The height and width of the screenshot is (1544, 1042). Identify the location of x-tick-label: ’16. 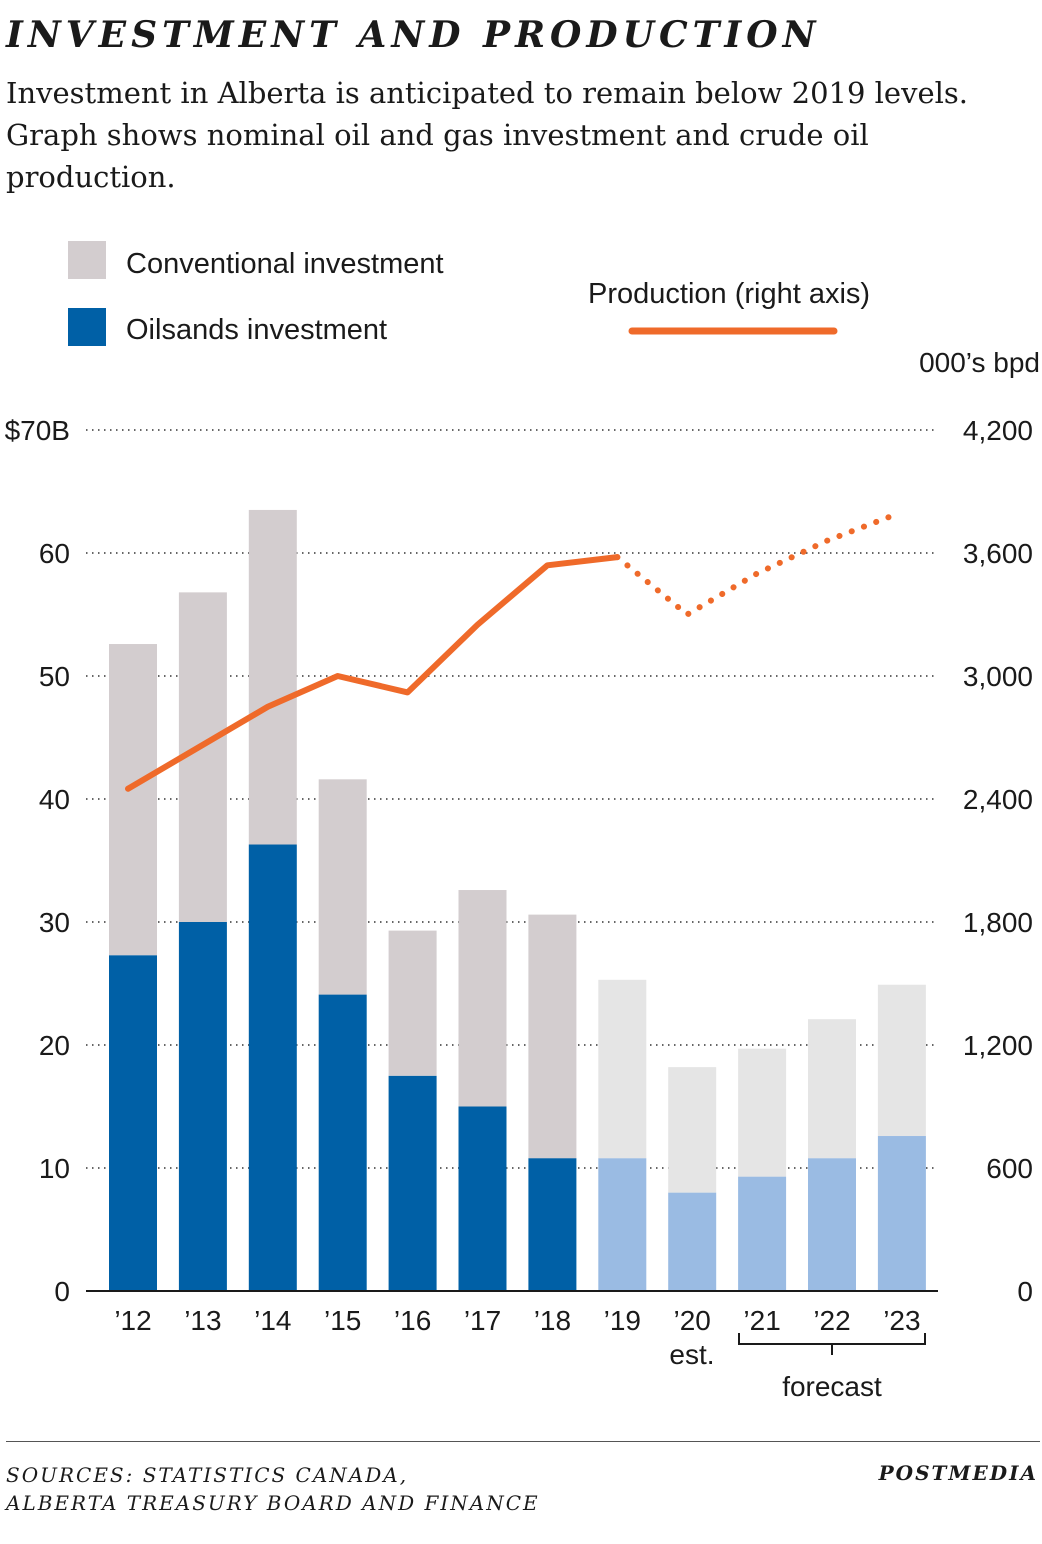
(412, 1320).